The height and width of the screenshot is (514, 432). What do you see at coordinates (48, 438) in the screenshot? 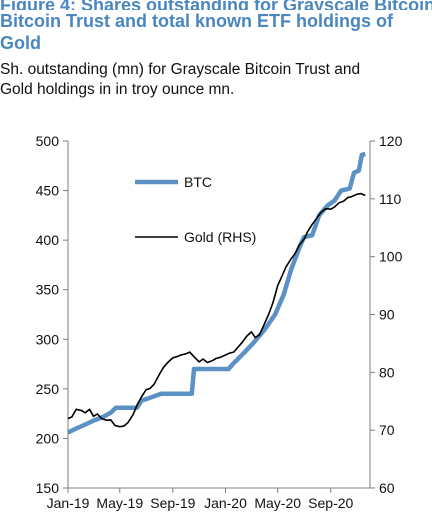
I see `left-y-tick-label: 200` at bounding box center [48, 438].